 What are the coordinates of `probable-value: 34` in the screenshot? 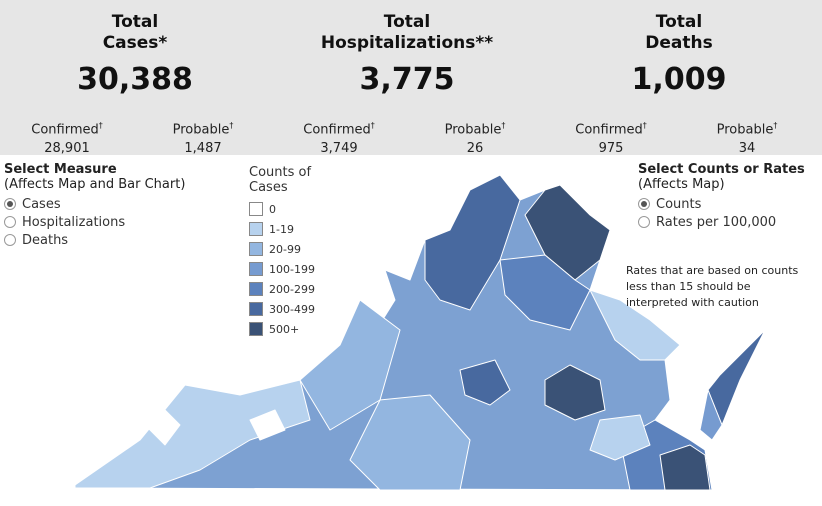 It's located at (747, 149).